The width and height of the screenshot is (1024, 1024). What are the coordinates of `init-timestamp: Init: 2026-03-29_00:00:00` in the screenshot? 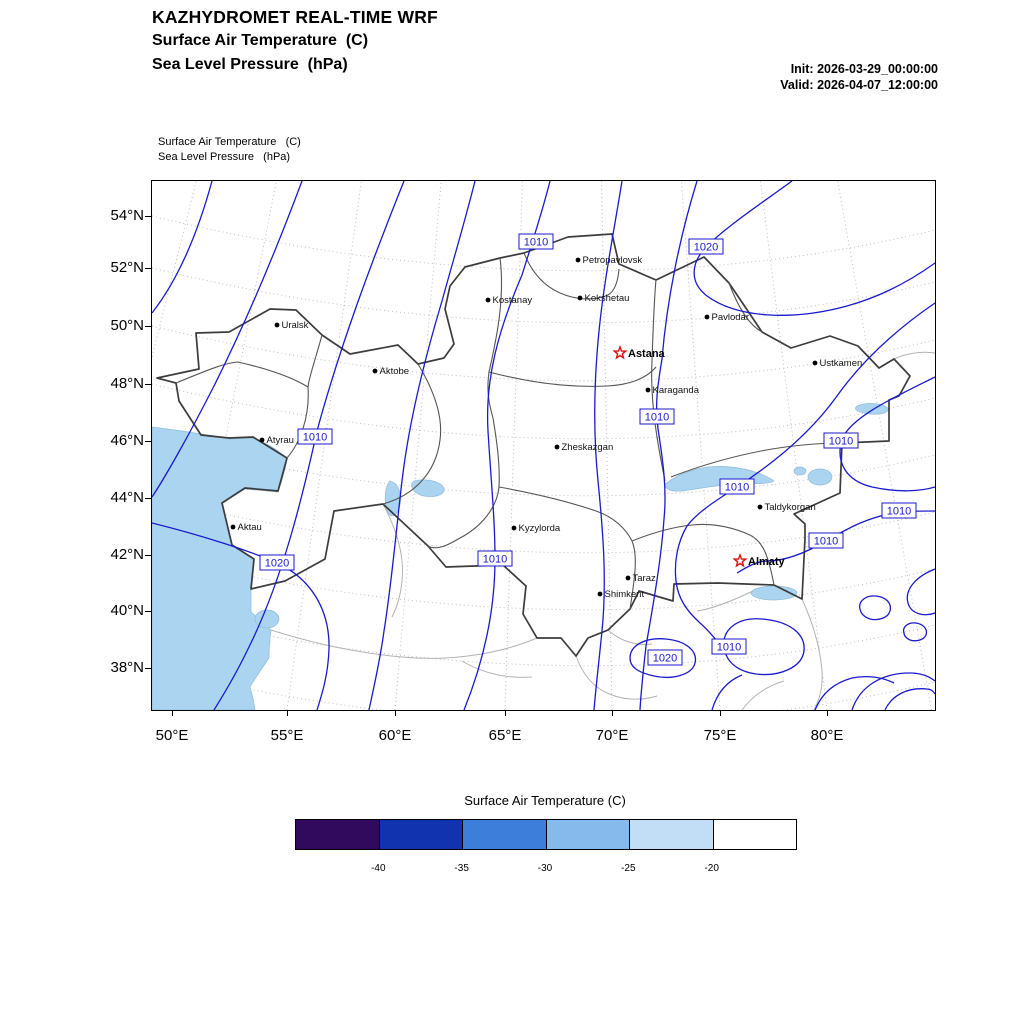 It's located at (864, 69).